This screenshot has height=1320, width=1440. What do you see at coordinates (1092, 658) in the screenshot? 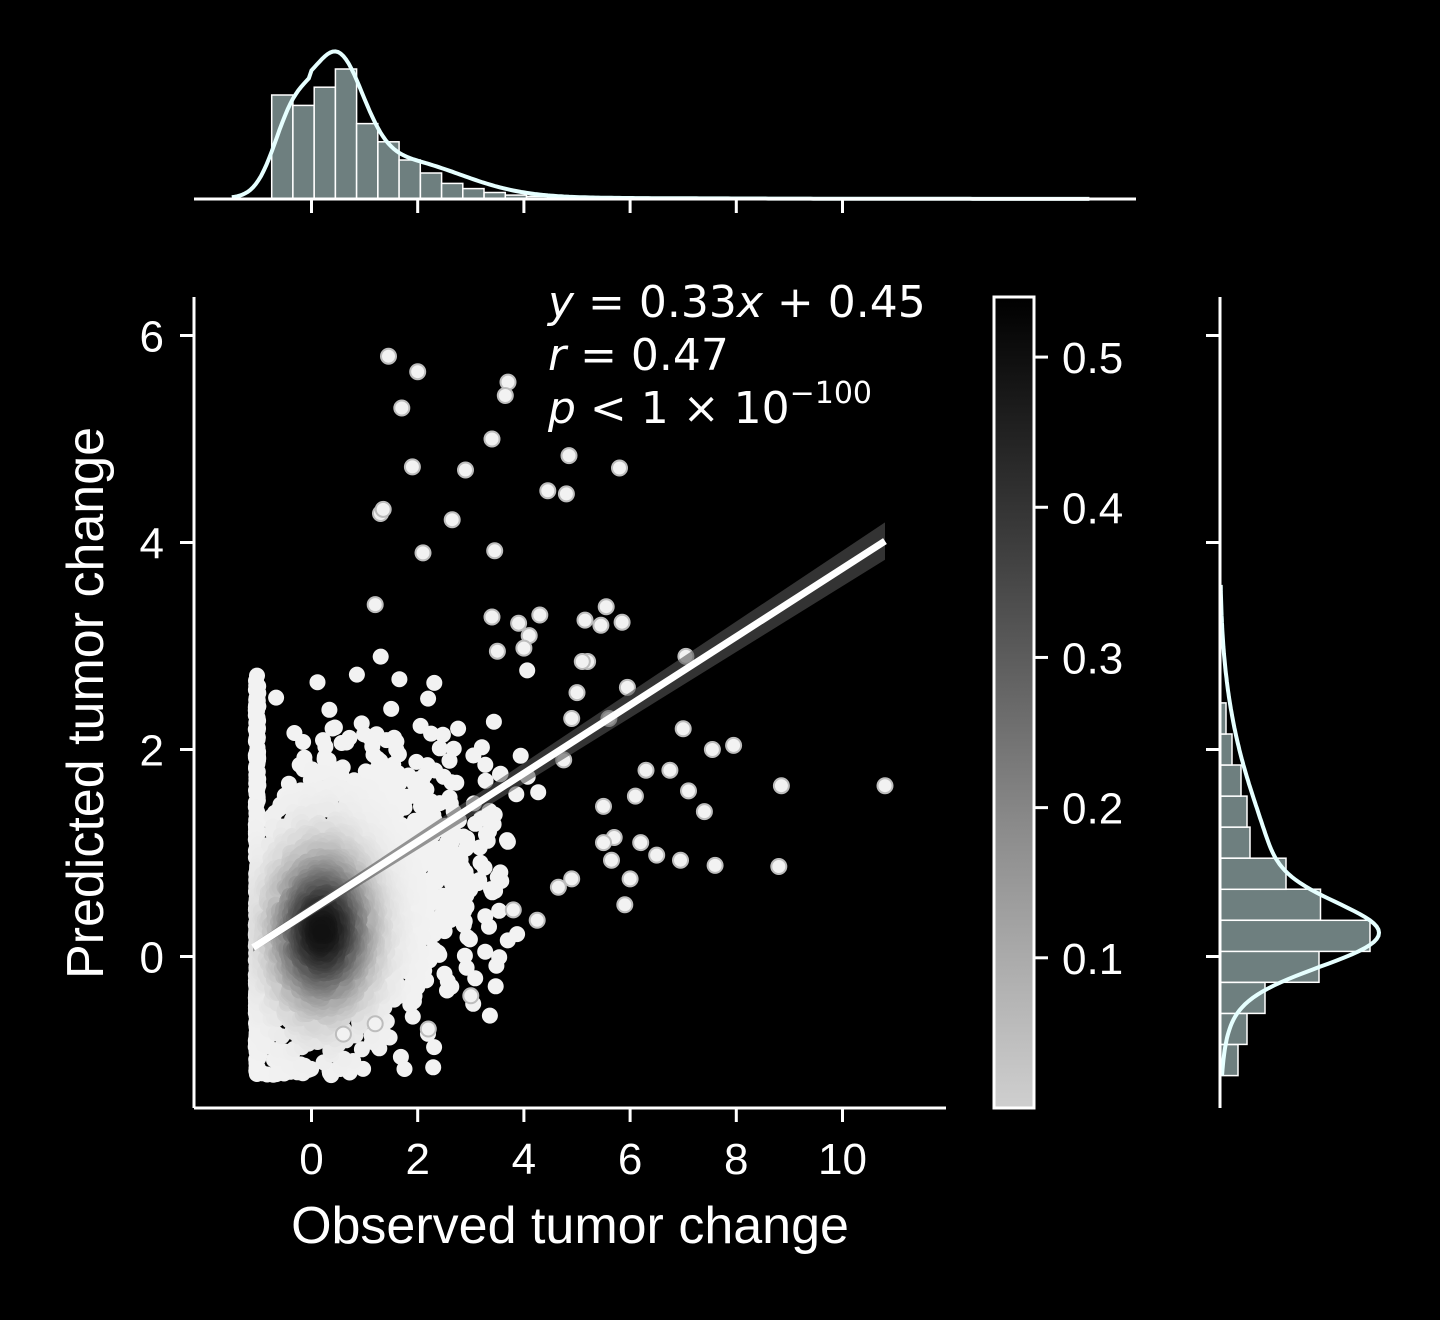
I see `colorbar-tick-label: 0.3` at bounding box center [1092, 658].